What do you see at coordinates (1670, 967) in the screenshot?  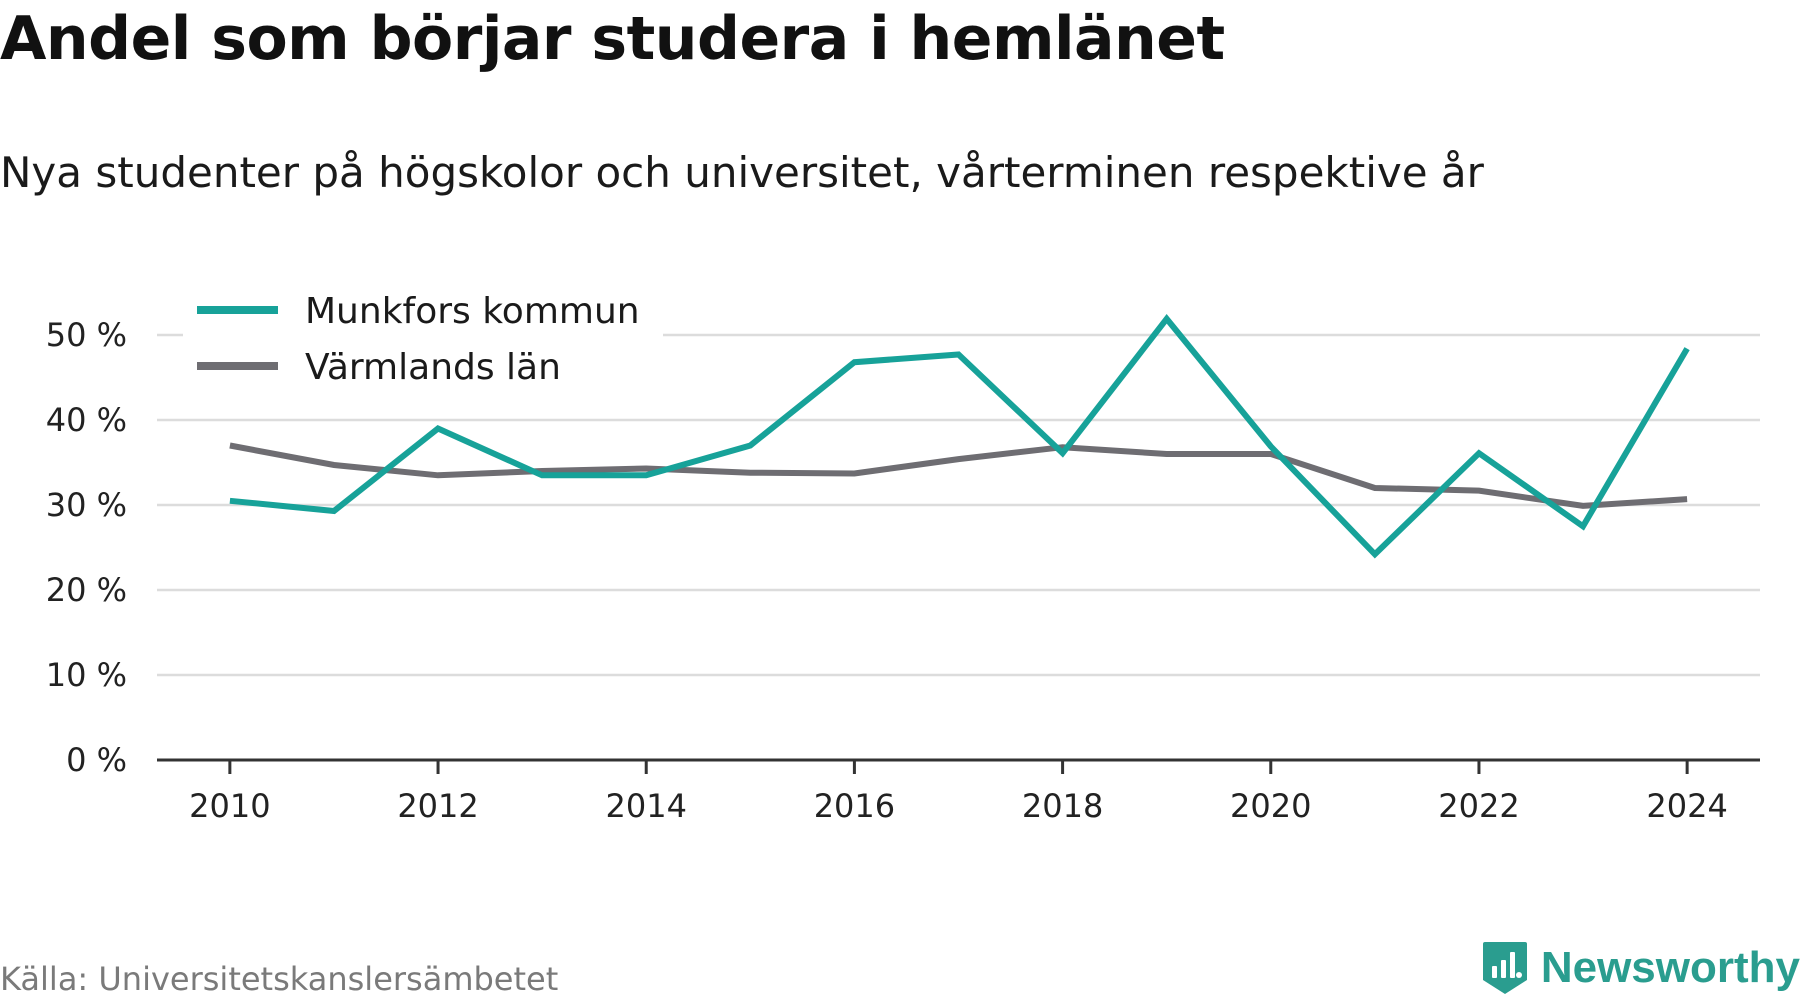 I see `brand-name: Newsworthy` at bounding box center [1670, 967].